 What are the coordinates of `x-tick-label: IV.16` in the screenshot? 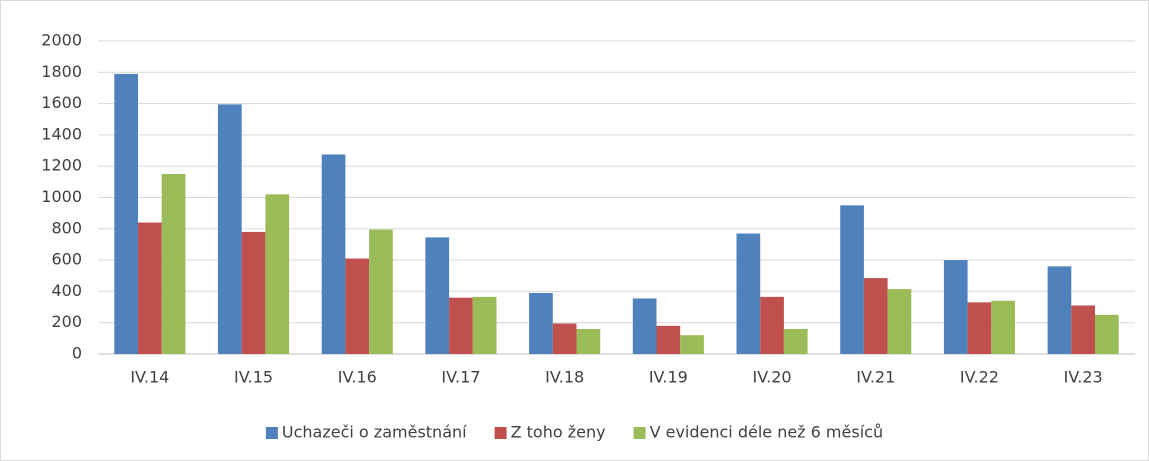 It's located at (357, 377).